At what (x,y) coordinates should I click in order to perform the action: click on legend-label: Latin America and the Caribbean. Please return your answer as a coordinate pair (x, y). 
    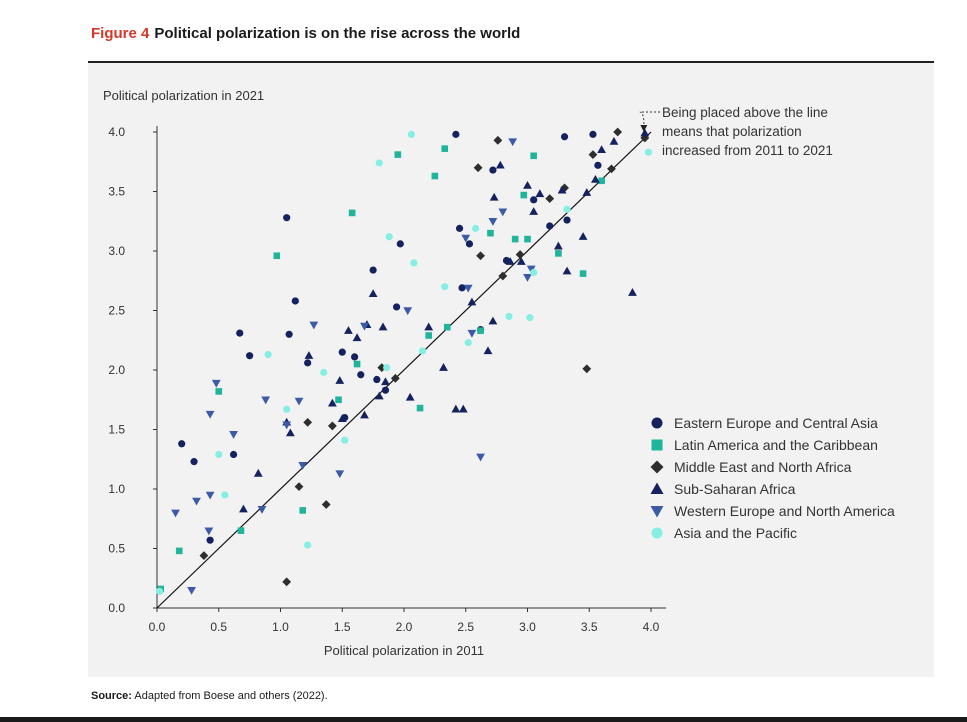
    Looking at the image, I should click on (776, 445).